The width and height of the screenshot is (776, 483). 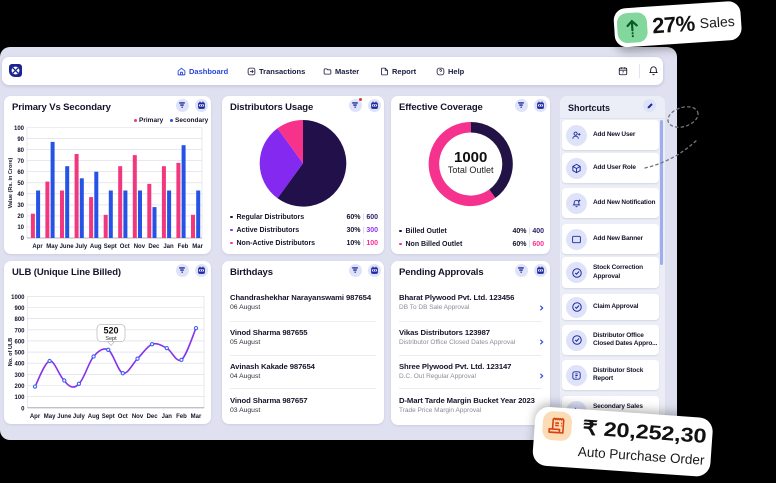 I want to click on svg-text: 400, so click(x=19, y=365).